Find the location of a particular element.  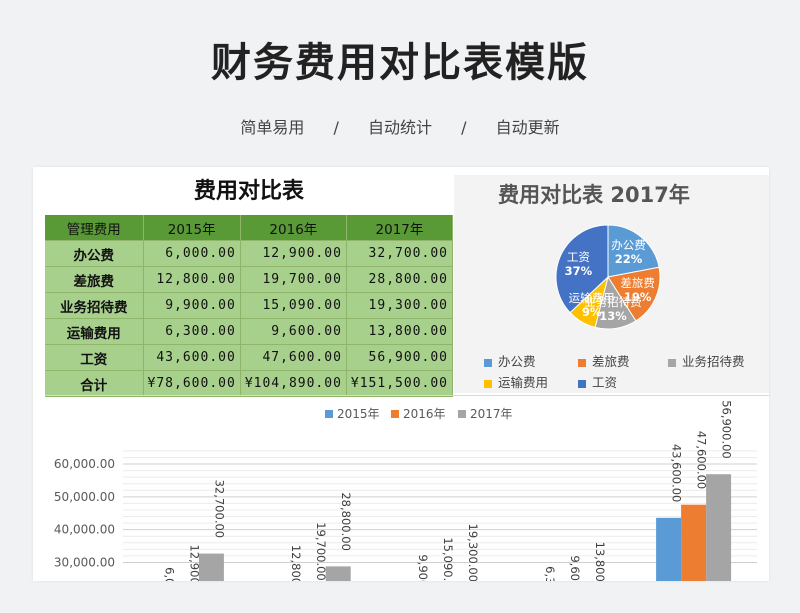

y-tick-label: 30,000.00 is located at coordinates (84, 562).